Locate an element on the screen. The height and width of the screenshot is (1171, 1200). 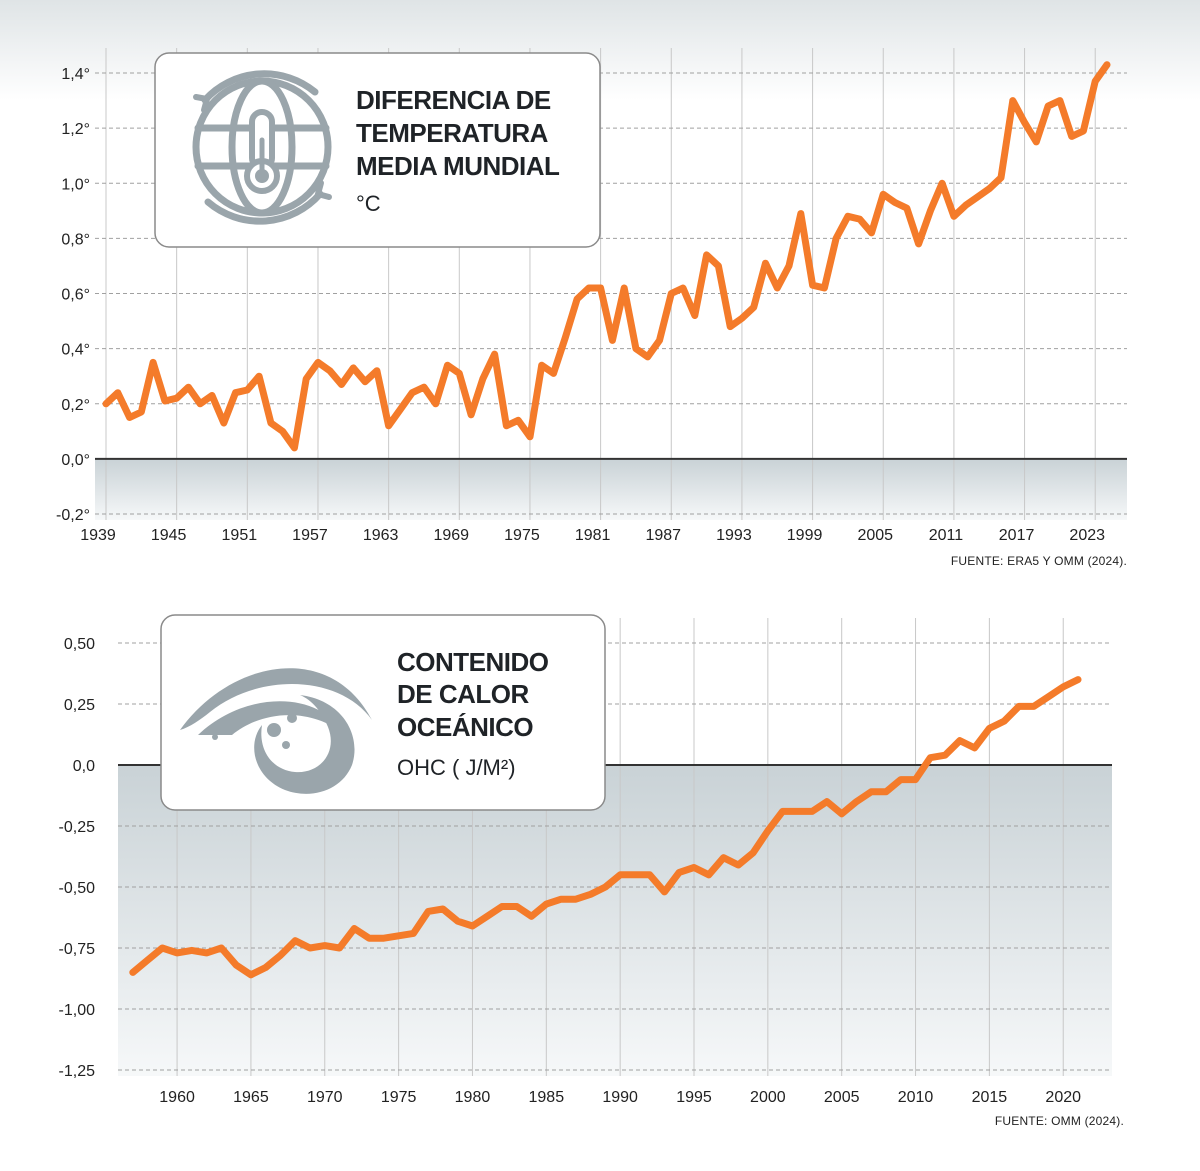
y-tick-label: -0,50 is located at coordinates (77, 888).